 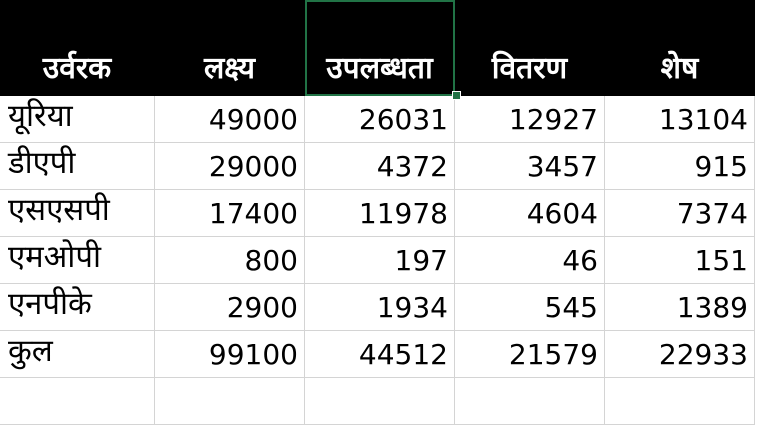 I want to click on row-label-cell: एसएसपी, so click(x=77, y=213).